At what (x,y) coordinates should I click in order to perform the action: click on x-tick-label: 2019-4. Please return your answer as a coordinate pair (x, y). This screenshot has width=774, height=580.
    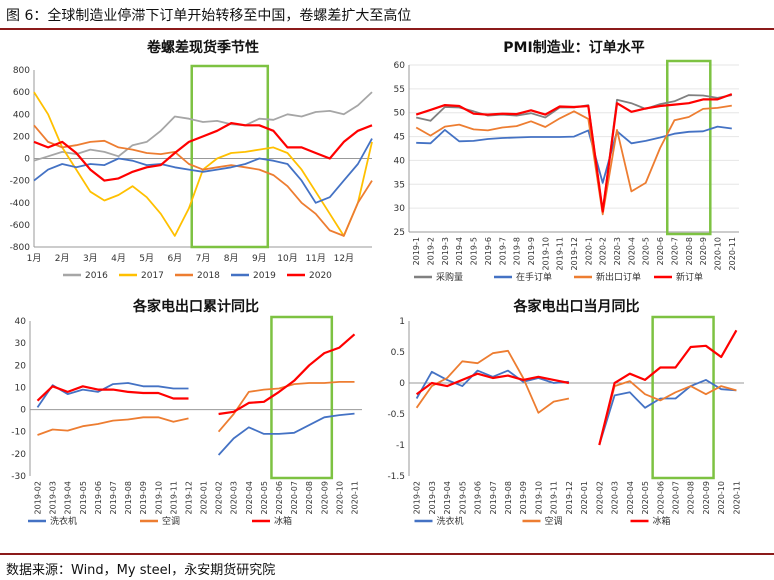
    Looking at the image, I should click on (459, 251).